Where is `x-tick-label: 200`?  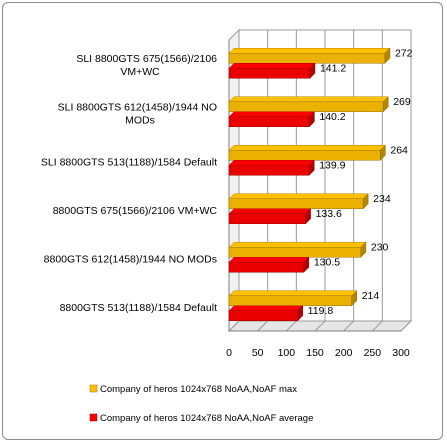 x-tick-label: 200 is located at coordinates (344, 353).